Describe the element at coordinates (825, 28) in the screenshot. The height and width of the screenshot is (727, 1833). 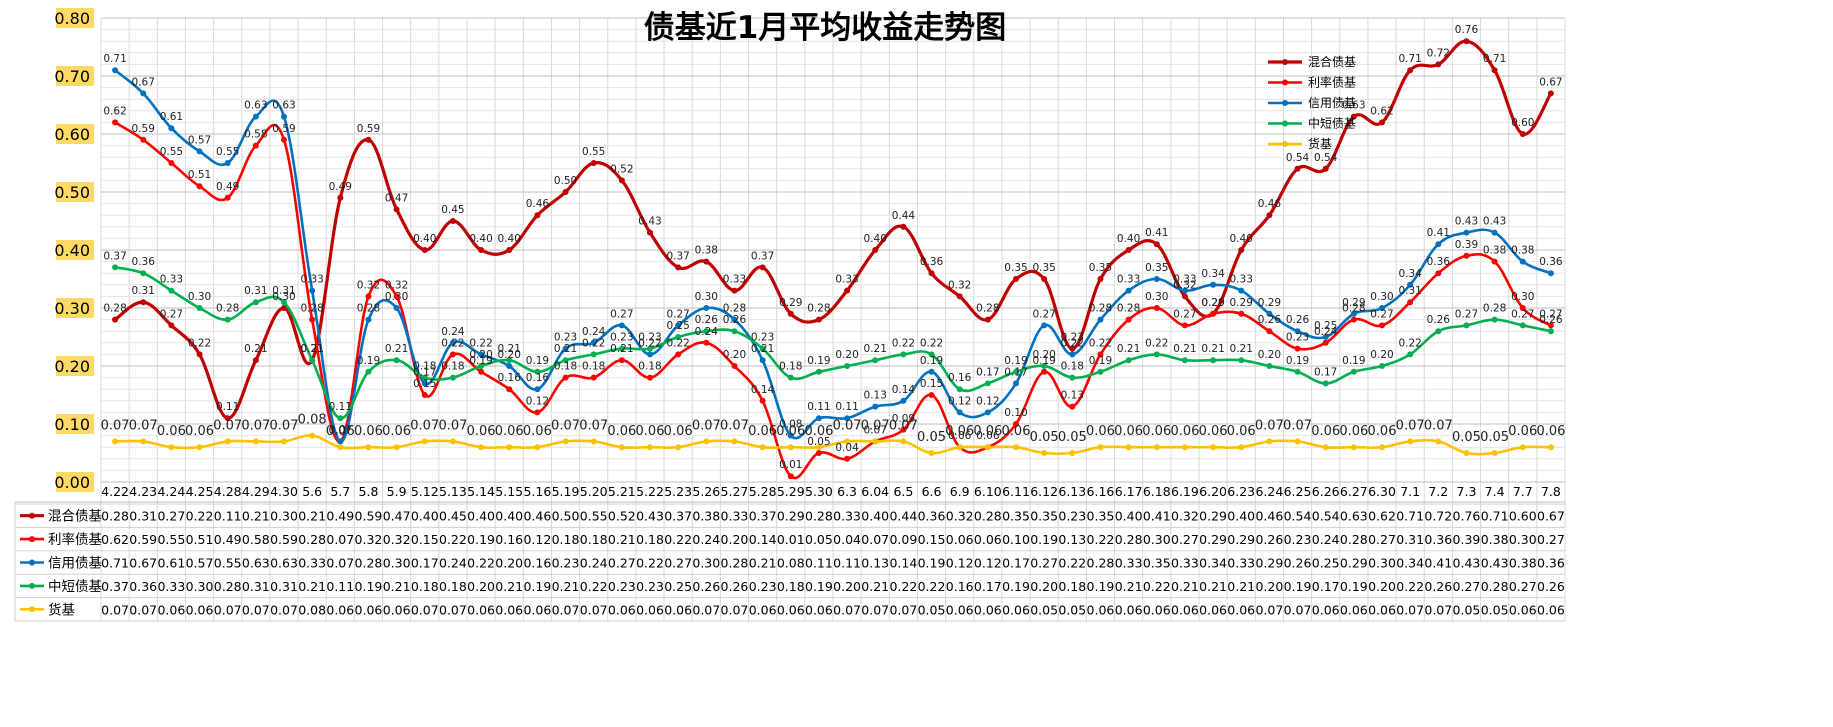
I see `chart-title: 债基近1月平均收益走势图` at that location.